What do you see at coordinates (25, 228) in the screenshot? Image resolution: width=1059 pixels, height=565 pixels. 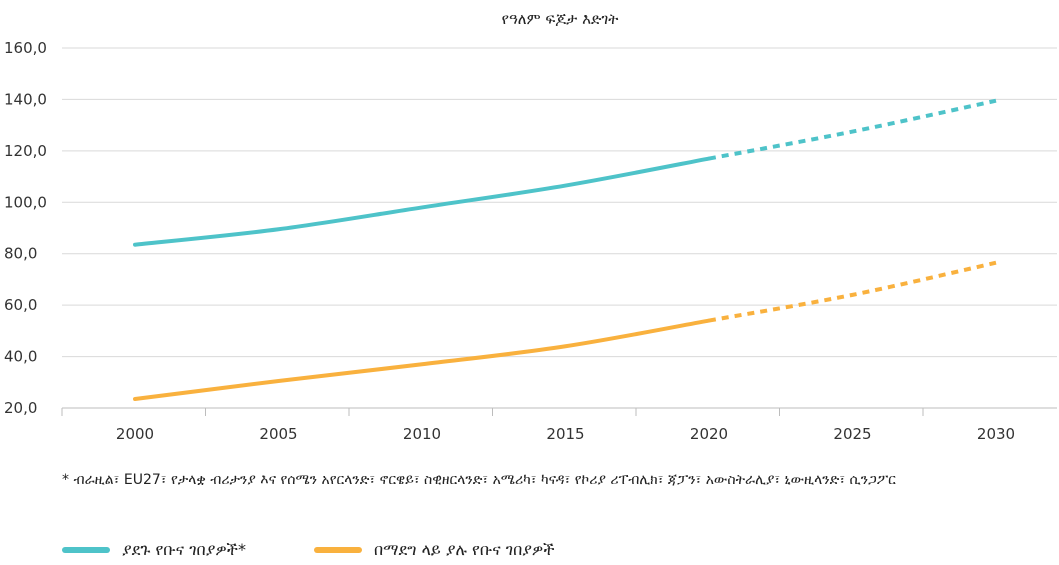 I see `y-axis-tick-labels: 160,0 140,0 120,0 100,0 80,0 60,0 40,0 20,0` at bounding box center [25, 228].